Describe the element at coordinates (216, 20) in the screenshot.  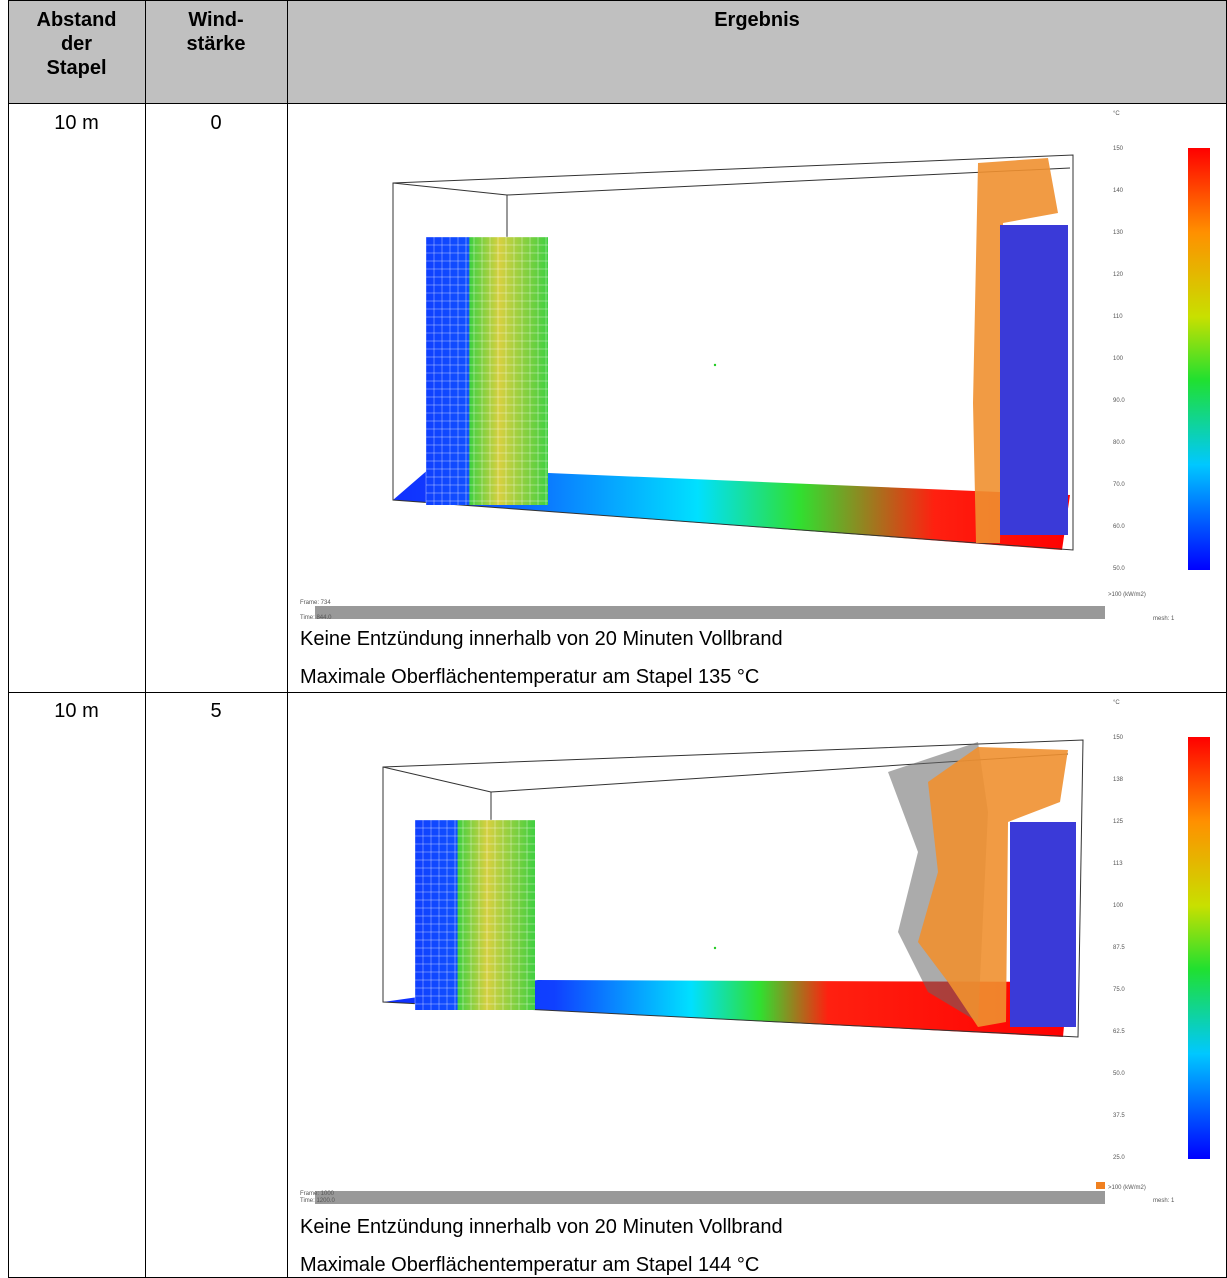
I see `header-text: Wind-` at that location.